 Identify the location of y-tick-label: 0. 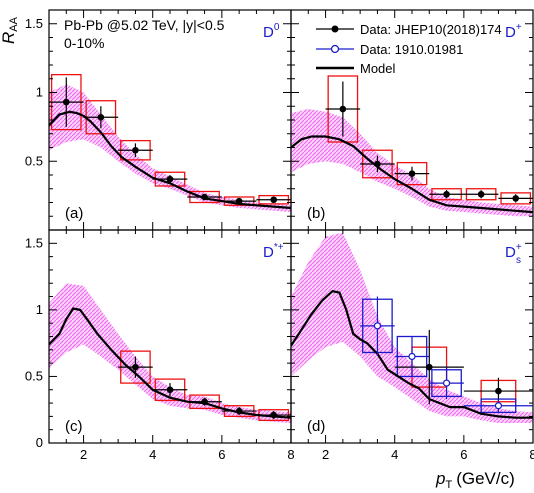
(39, 442).